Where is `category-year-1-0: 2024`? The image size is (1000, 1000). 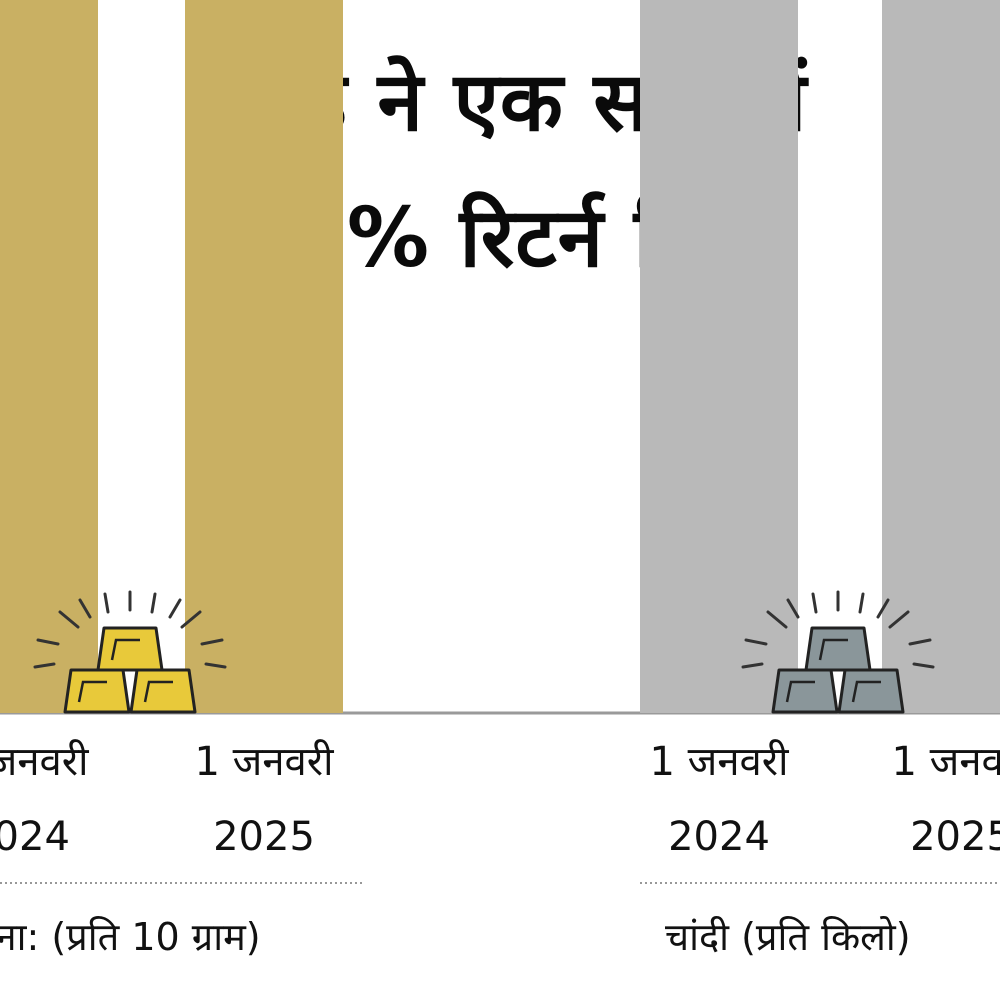
category-year-1-0: 2024 is located at coordinates (719, 837).